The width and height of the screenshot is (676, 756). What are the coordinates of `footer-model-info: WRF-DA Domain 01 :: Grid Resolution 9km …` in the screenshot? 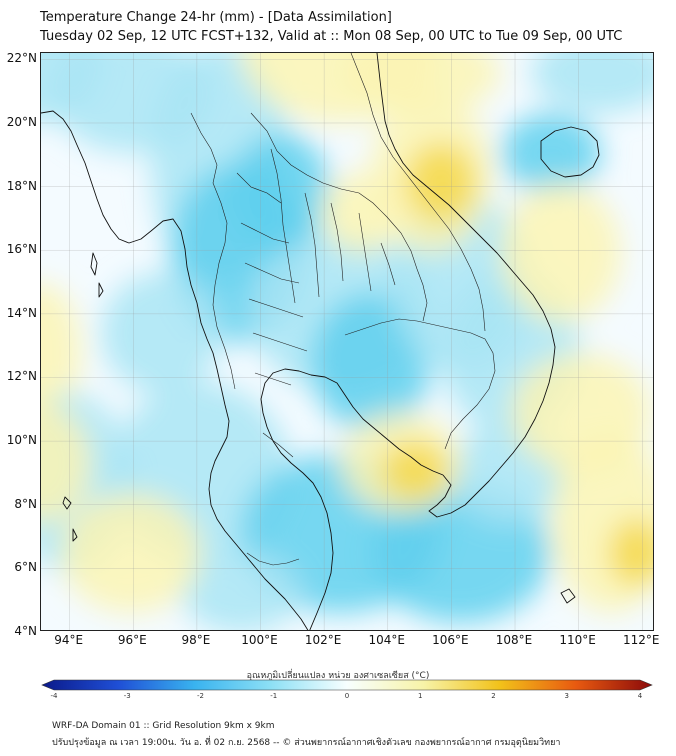 It's located at (163, 726).